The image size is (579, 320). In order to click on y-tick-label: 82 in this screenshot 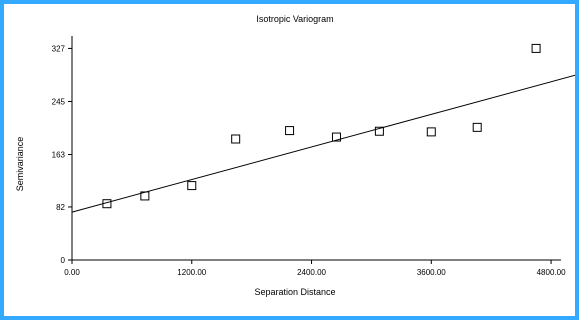, I will do `click(60, 207)`.